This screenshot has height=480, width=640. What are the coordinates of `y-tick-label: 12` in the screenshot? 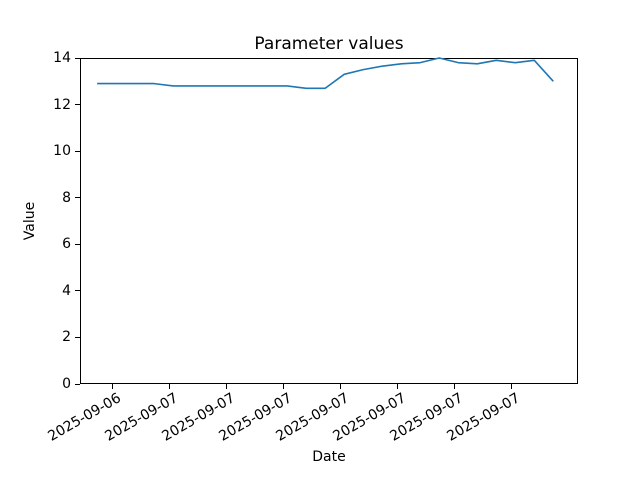 It's located at (62, 104).